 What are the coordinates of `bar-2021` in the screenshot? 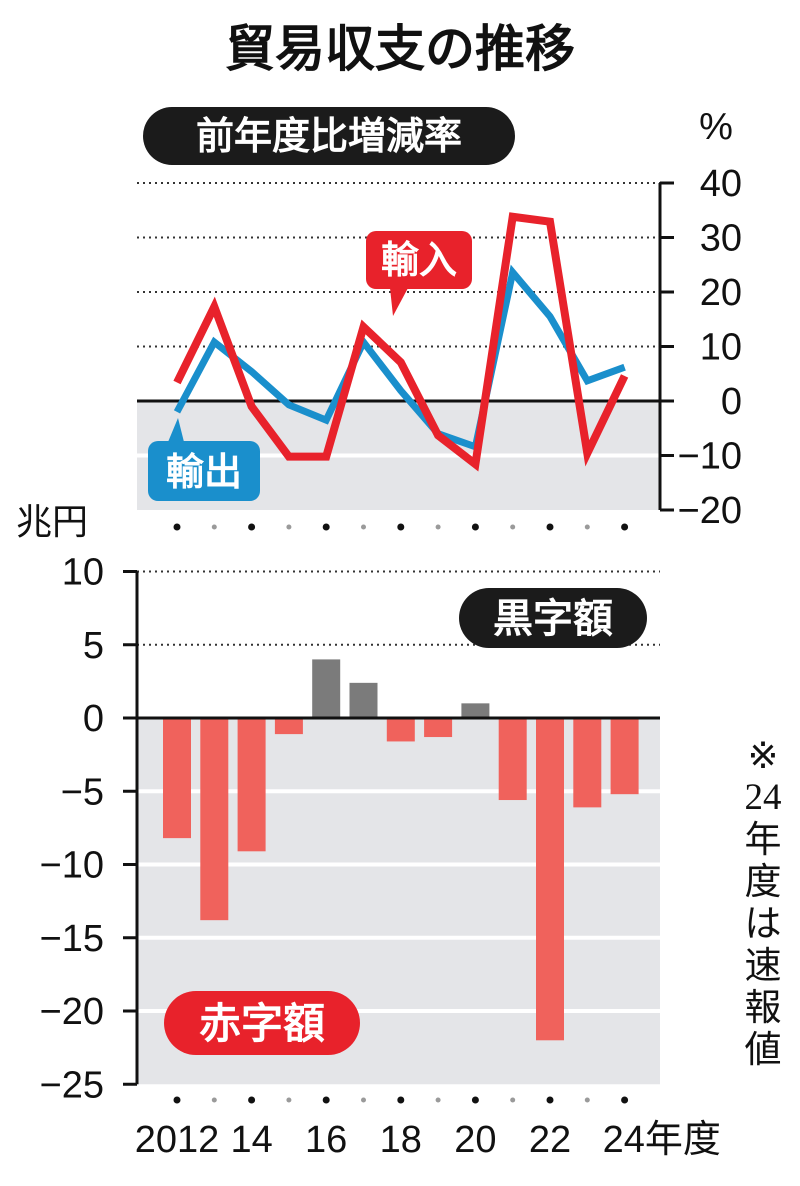 It's located at (512, 759).